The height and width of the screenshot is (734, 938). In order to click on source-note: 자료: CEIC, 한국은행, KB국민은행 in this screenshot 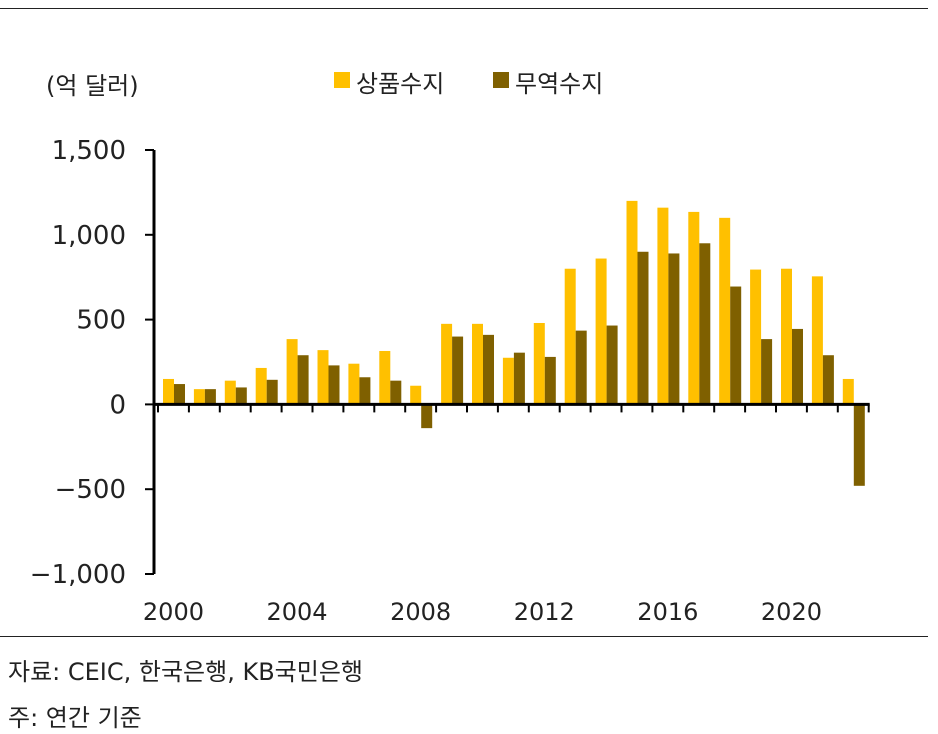, I will do `click(185, 672)`.